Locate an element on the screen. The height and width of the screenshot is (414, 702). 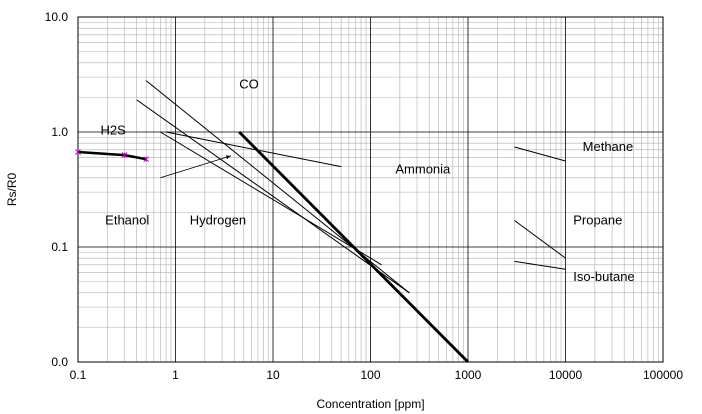
x-tick-label: 1 is located at coordinates (175, 375).